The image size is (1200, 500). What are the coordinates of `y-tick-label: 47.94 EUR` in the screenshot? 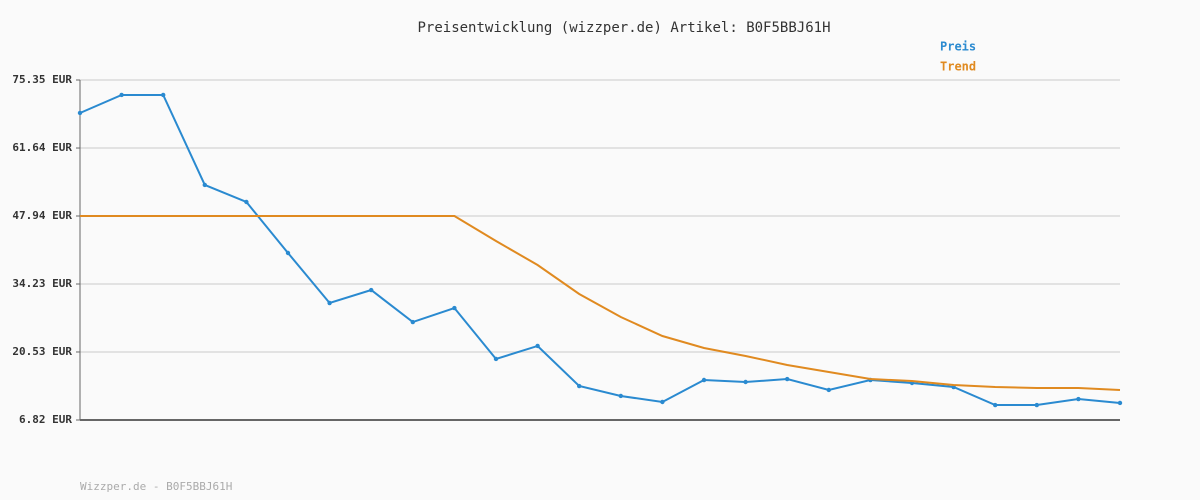 It's located at (42, 215).